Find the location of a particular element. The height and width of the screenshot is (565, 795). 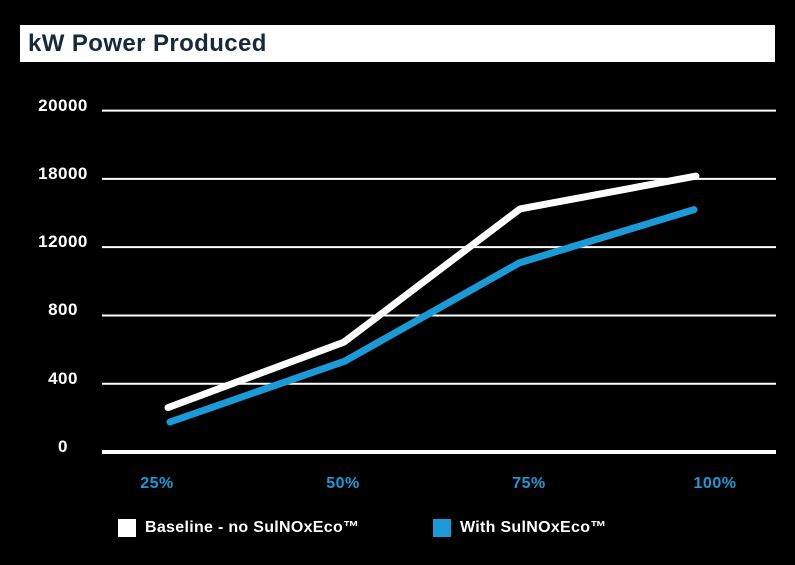

legend-label-0: Baseline - no SulNOxEco™ is located at coordinates (252, 527).